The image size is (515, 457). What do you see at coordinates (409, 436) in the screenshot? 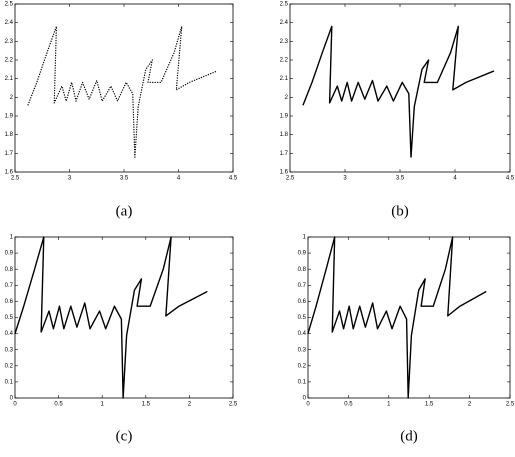
I see `caption: (d)` at bounding box center [409, 436].